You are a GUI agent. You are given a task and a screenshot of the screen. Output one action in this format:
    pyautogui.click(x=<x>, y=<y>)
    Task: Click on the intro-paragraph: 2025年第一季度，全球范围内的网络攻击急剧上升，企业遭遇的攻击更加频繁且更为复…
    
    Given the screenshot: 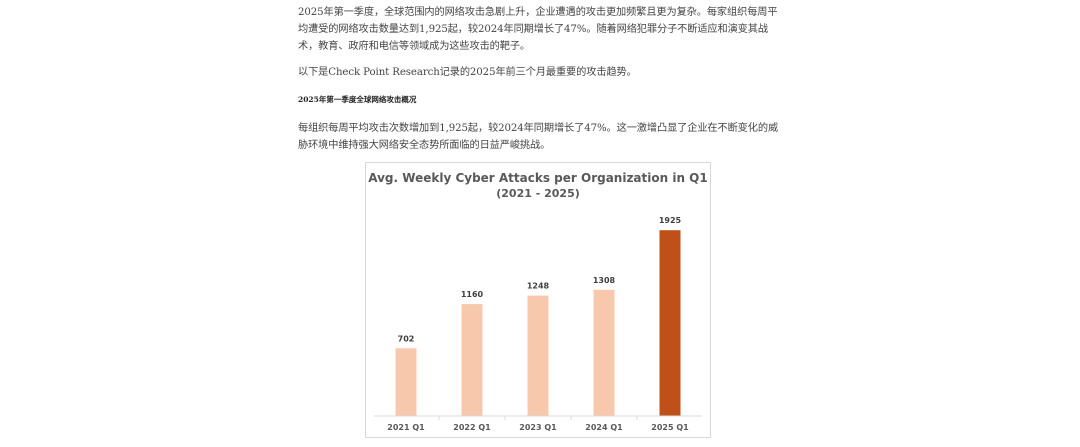 What is the action you would take?
    pyautogui.click(x=538, y=29)
    